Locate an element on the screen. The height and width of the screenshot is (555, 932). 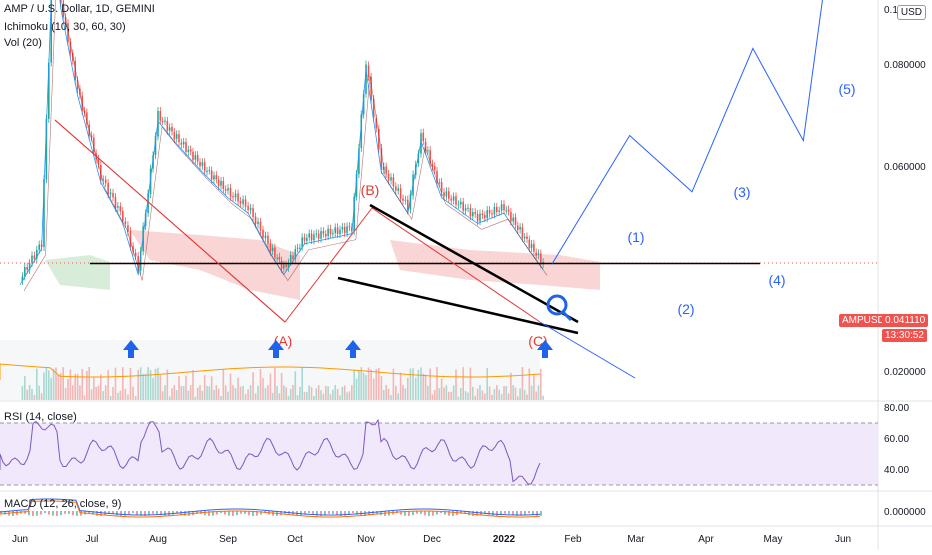
wave-projection is located at coordinates (687, 132).